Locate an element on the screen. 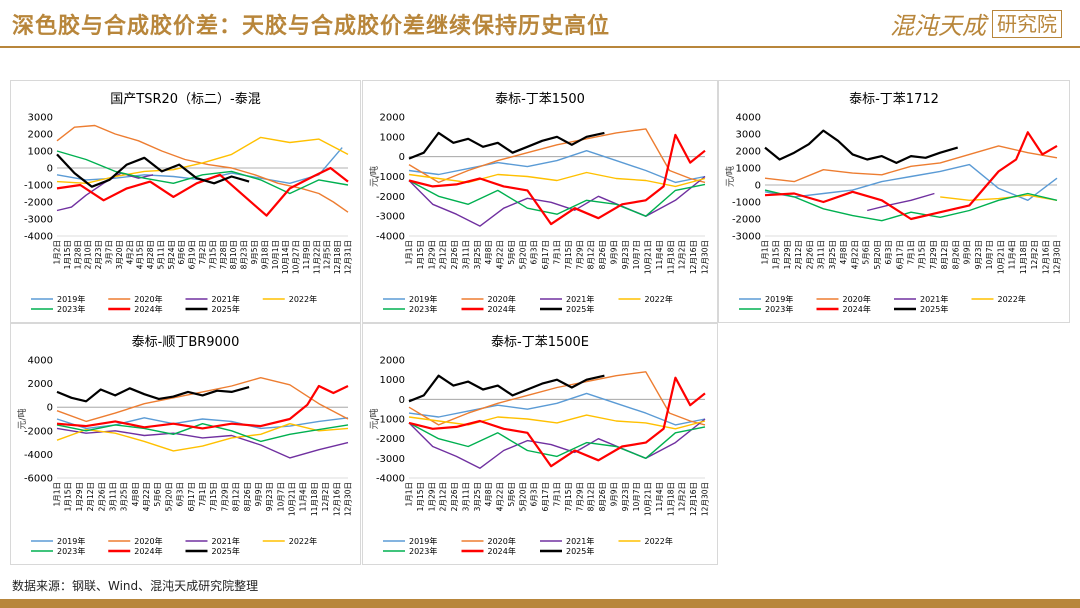 The image size is (1080, 608). x-tick-label: 8月12日 is located at coordinates (944, 254).